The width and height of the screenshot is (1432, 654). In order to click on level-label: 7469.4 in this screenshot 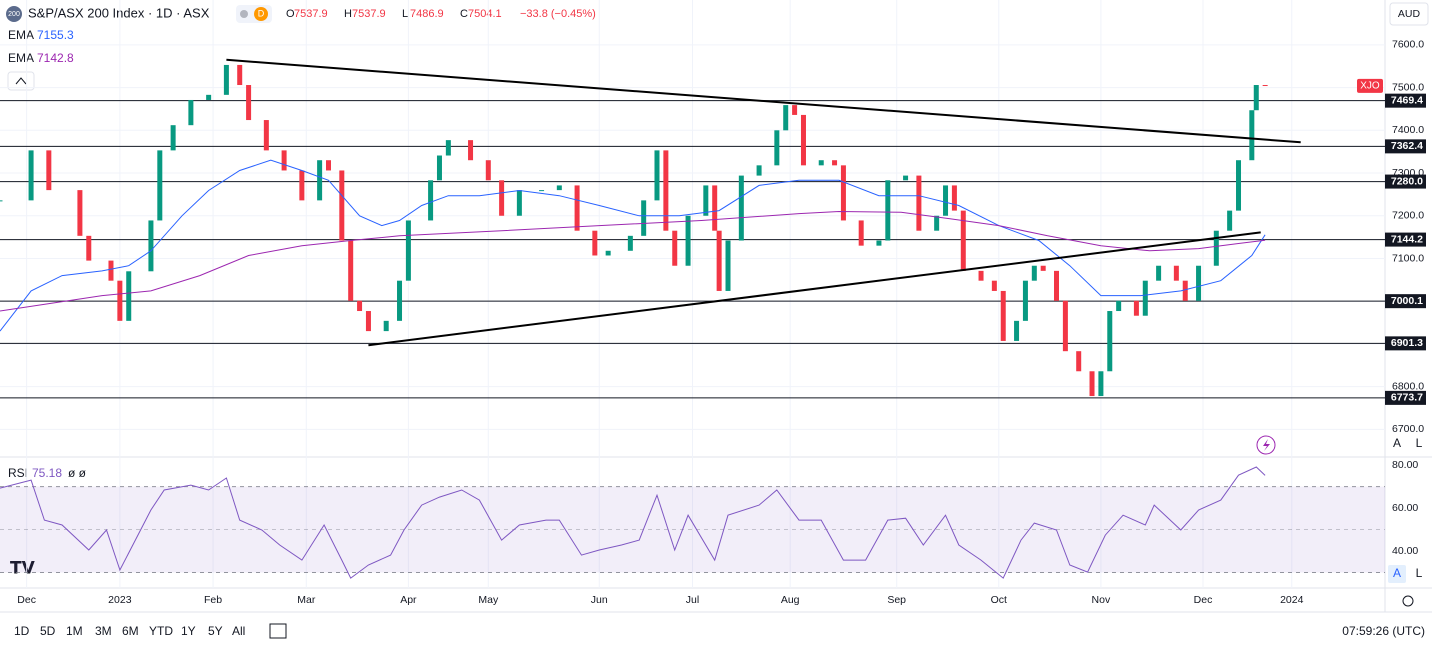, I will do `click(1407, 100)`.